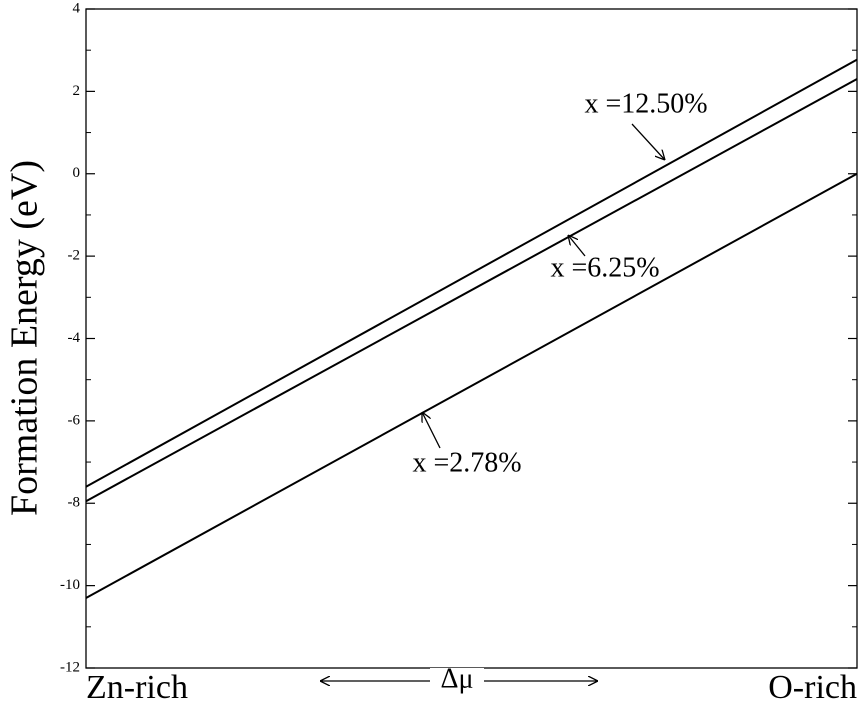  I want to click on x-axis-title: Δμ, so click(456, 678).